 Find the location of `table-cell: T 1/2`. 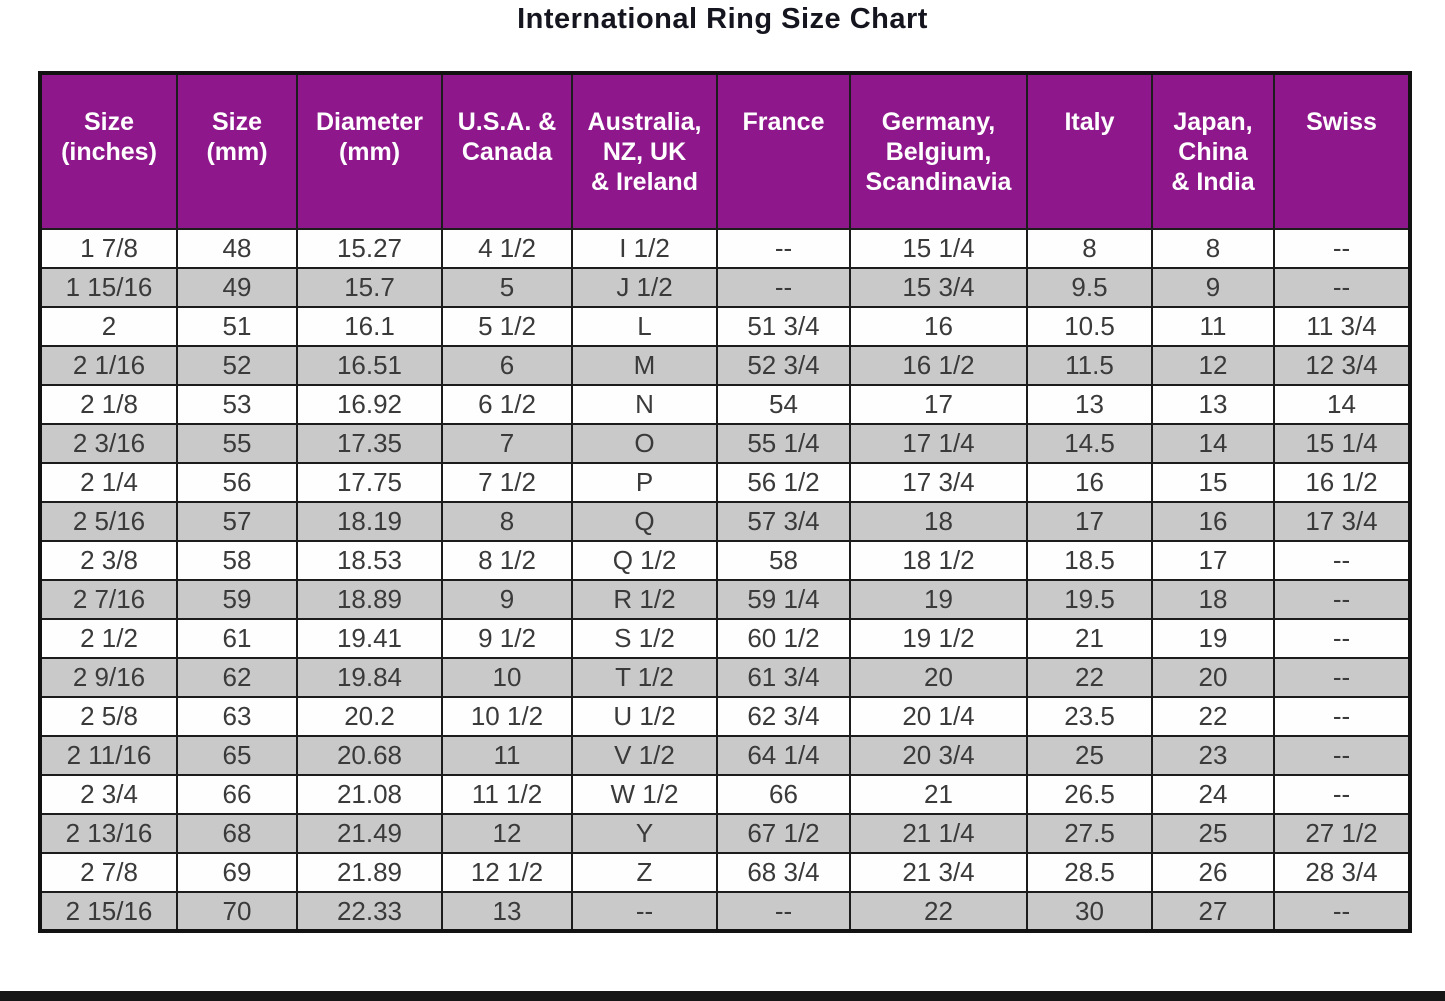

table-cell: T 1/2 is located at coordinates (644, 677).